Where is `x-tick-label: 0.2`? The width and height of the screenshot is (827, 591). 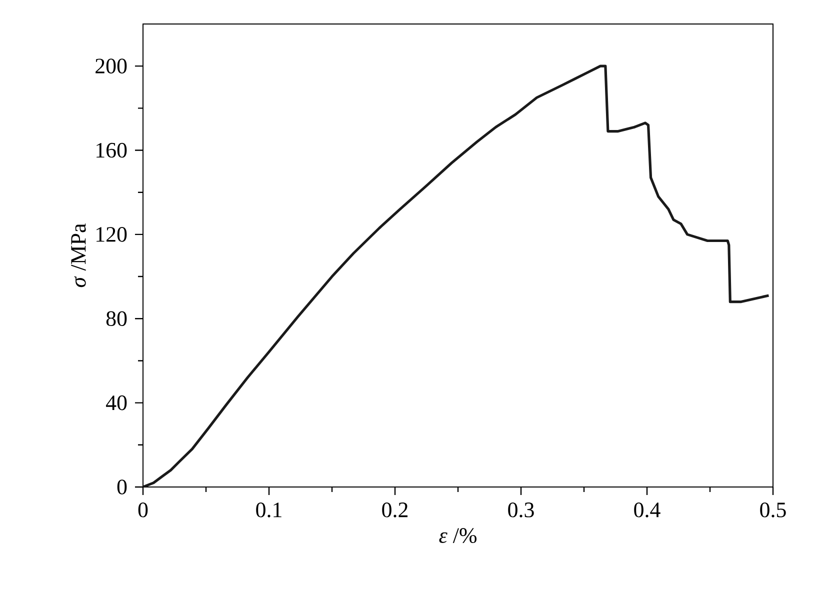 x-tick-label: 0.2 is located at coordinates (395, 510).